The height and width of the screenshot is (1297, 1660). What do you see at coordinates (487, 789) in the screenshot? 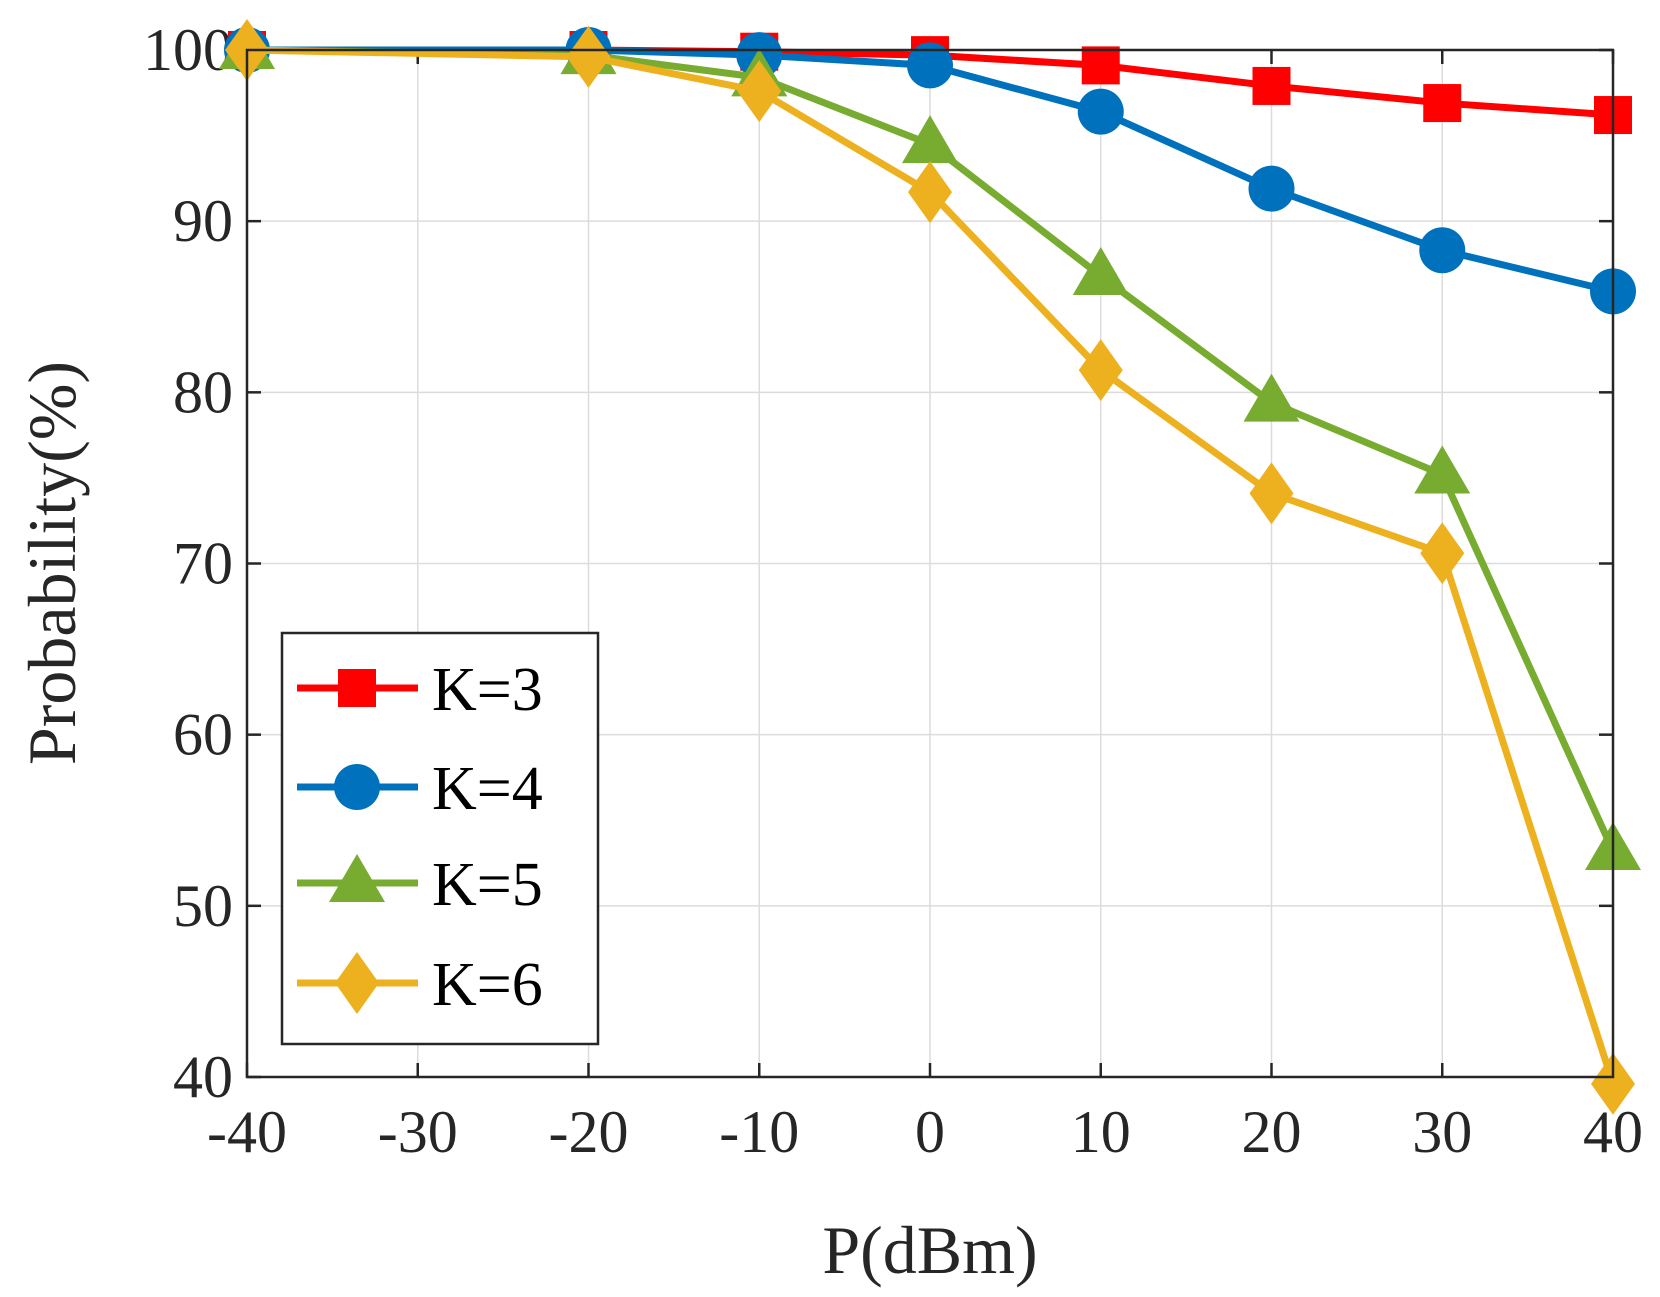
I see `legend-label: K=4` at bounding box center [487, 789].